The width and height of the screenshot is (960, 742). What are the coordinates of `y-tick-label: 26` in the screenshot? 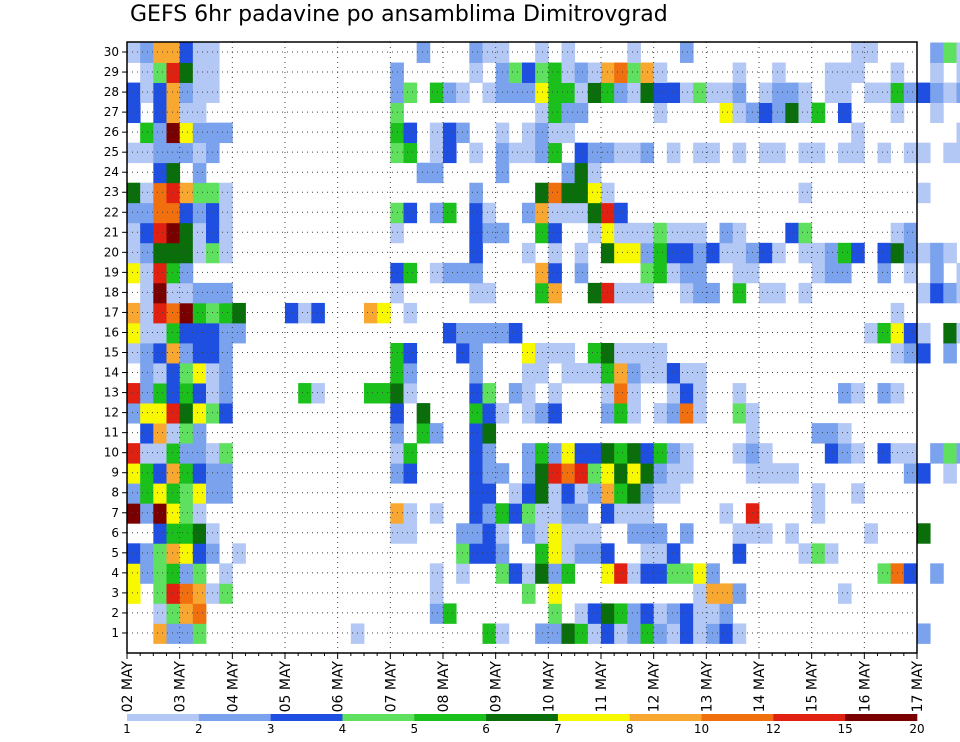 It's located at (111, 132).